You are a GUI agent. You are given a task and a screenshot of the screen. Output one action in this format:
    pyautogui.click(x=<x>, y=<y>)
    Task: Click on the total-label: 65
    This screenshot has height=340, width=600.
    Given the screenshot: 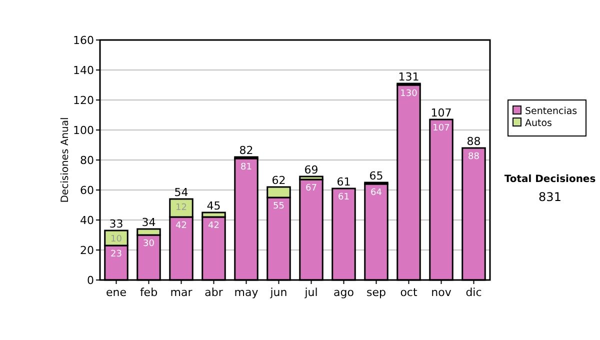 What is the action you would take?
    pyautogui.click(x=376, y=176)
    